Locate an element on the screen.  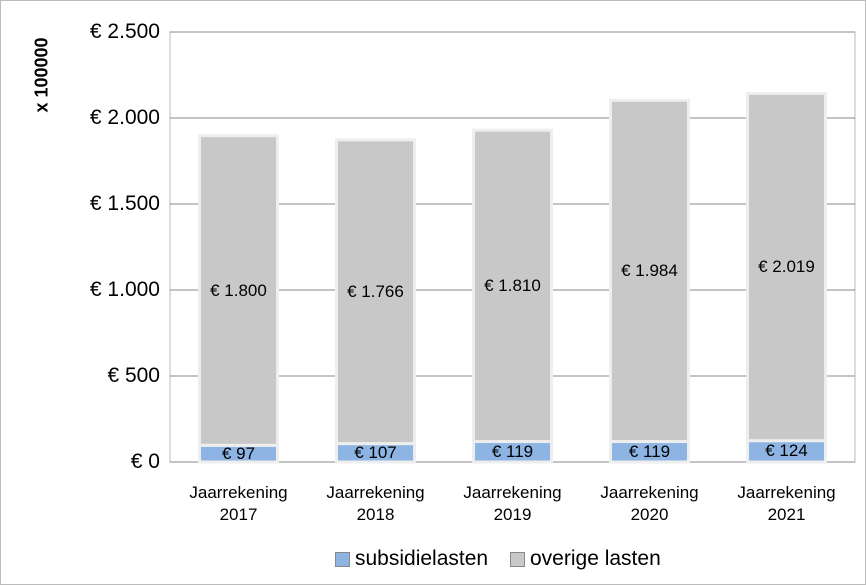
data-label: € 2.019 is located at coordinates (786, 267).